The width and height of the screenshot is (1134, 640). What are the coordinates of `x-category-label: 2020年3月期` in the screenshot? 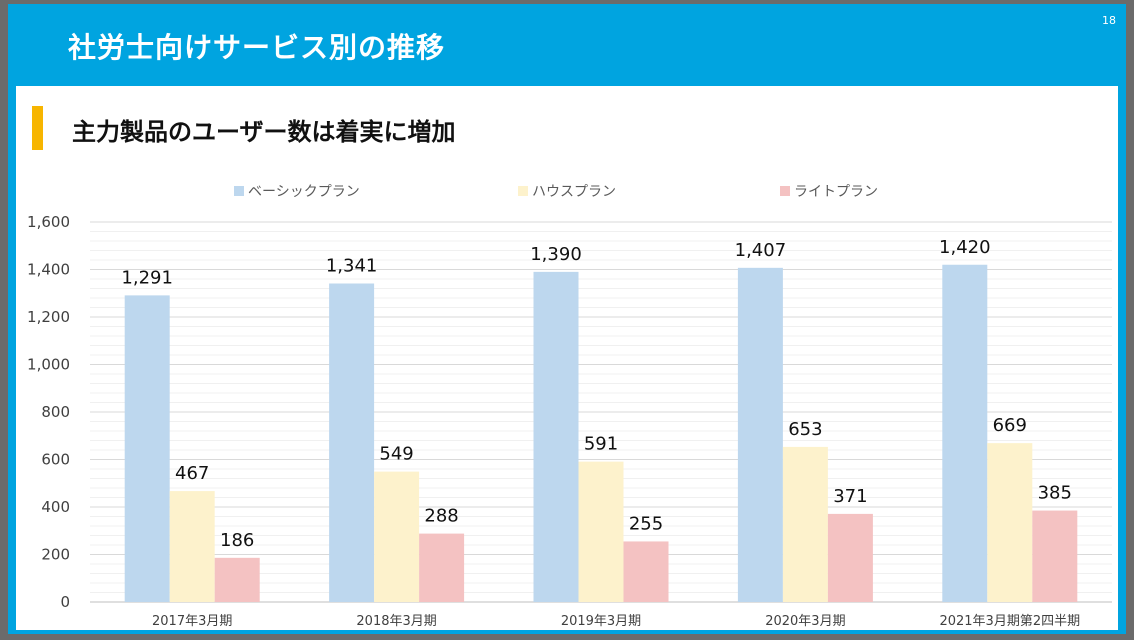 It's located at (805, 621).